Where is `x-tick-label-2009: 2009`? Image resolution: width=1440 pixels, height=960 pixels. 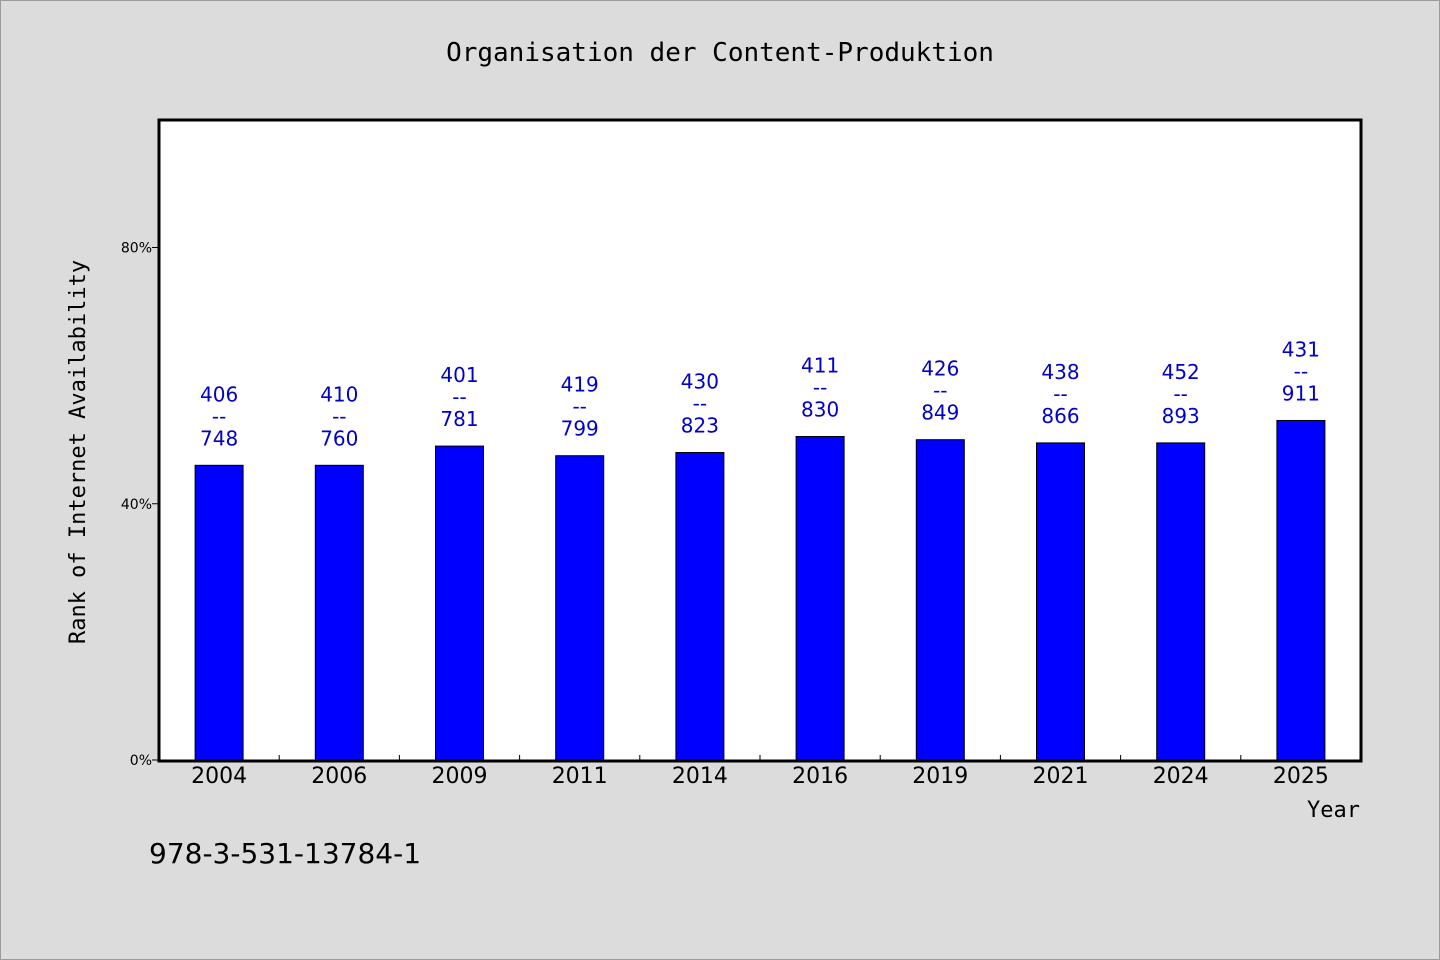
x-tick-label-2009: 2009 is located at coordinates (460, 776).